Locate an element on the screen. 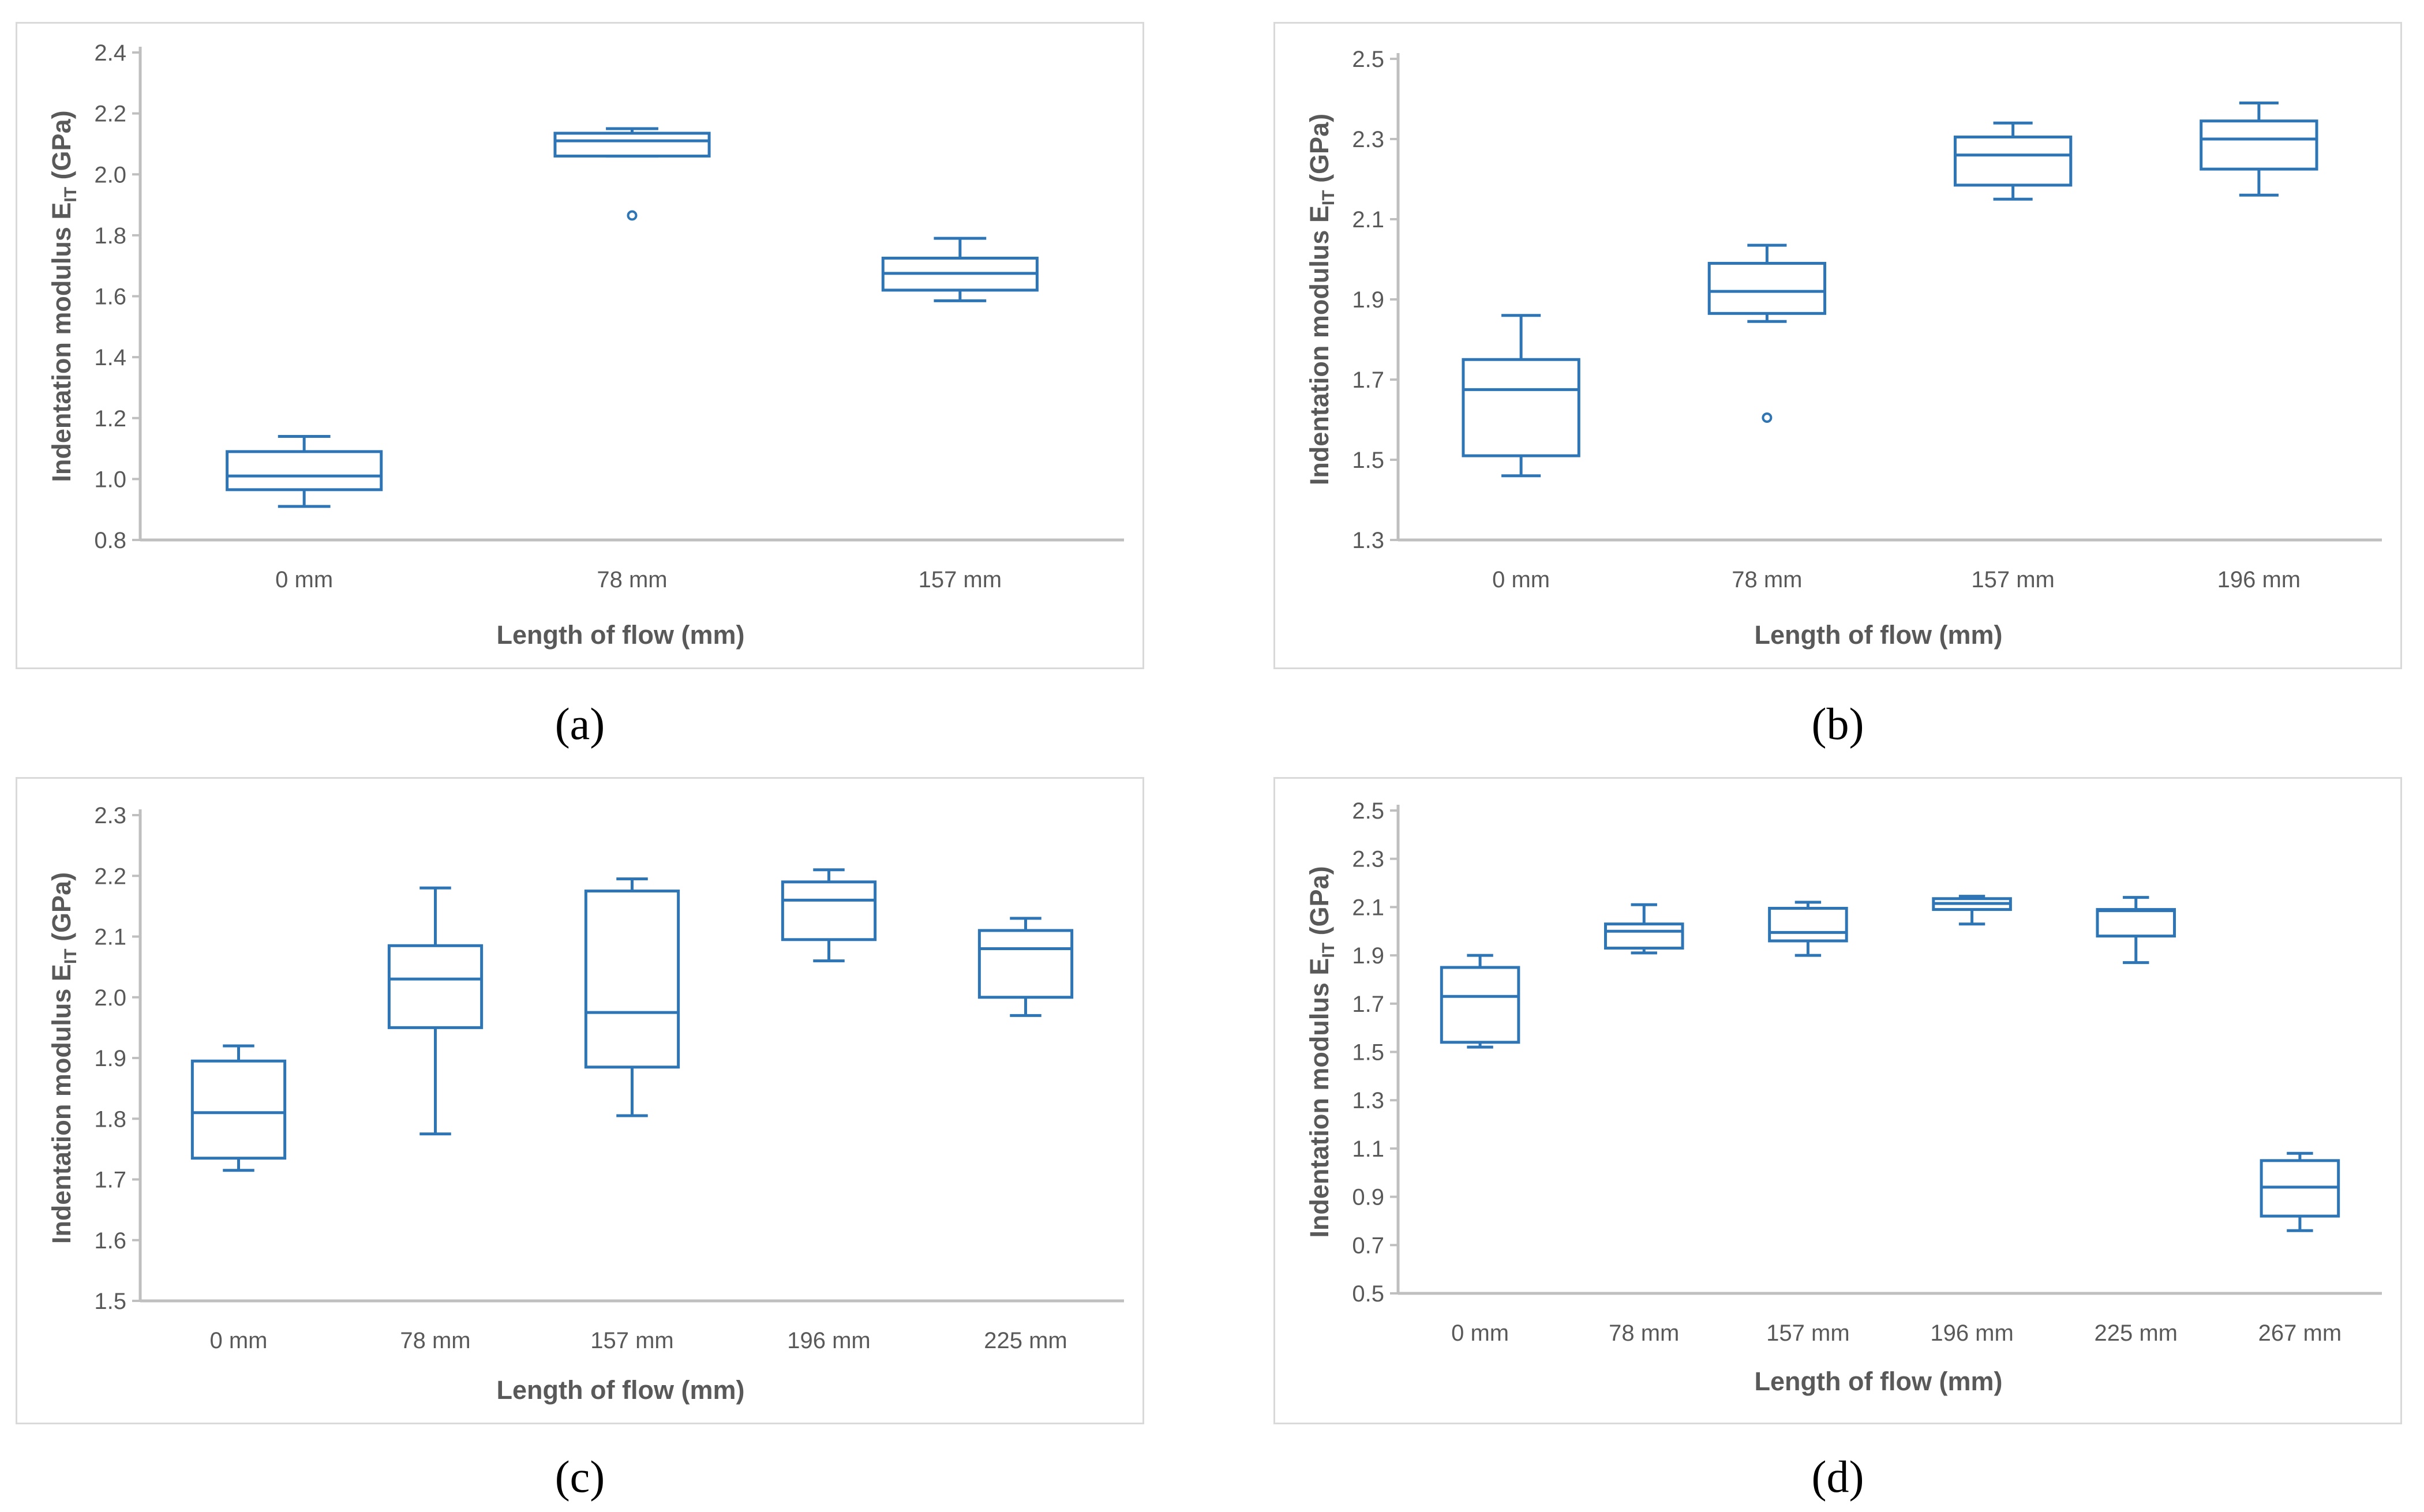 This screenshot has height=1512, width=2424. y-tick-label: 2.4 is located at coordinates (110, 53).